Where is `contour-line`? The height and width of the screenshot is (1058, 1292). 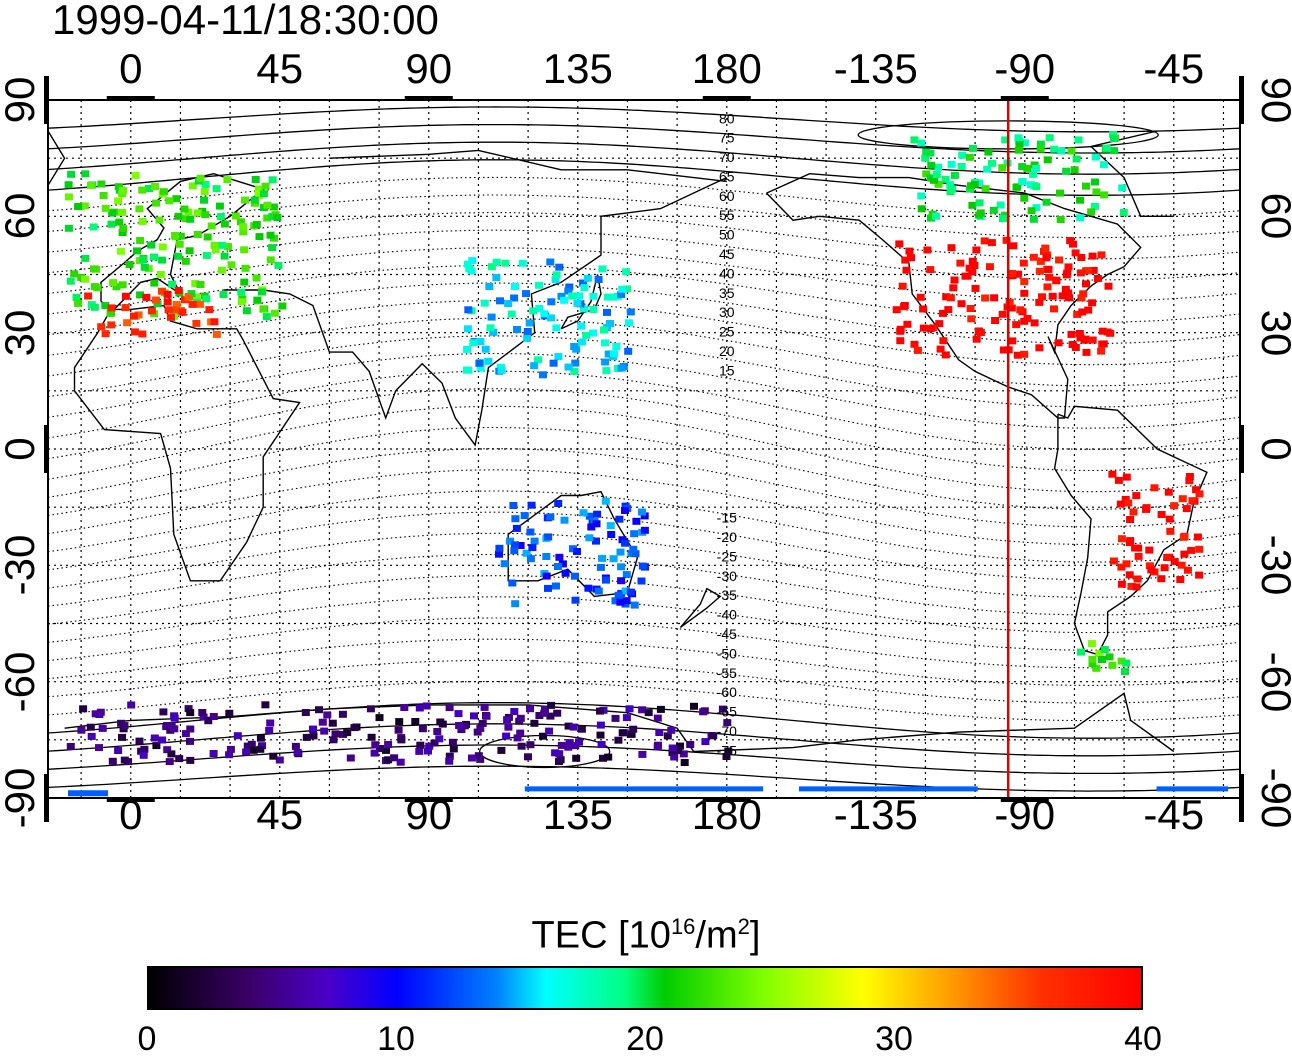
contour-line is located at coordinates (644, 255).